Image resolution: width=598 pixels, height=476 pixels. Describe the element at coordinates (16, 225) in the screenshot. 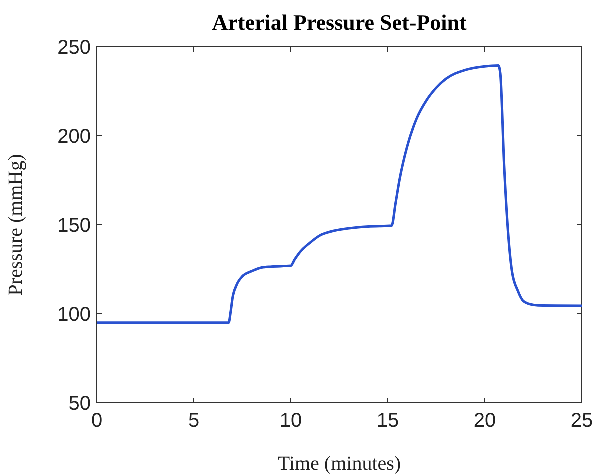

I see `y-axis-title: Pressure (mmHg)` at that location.